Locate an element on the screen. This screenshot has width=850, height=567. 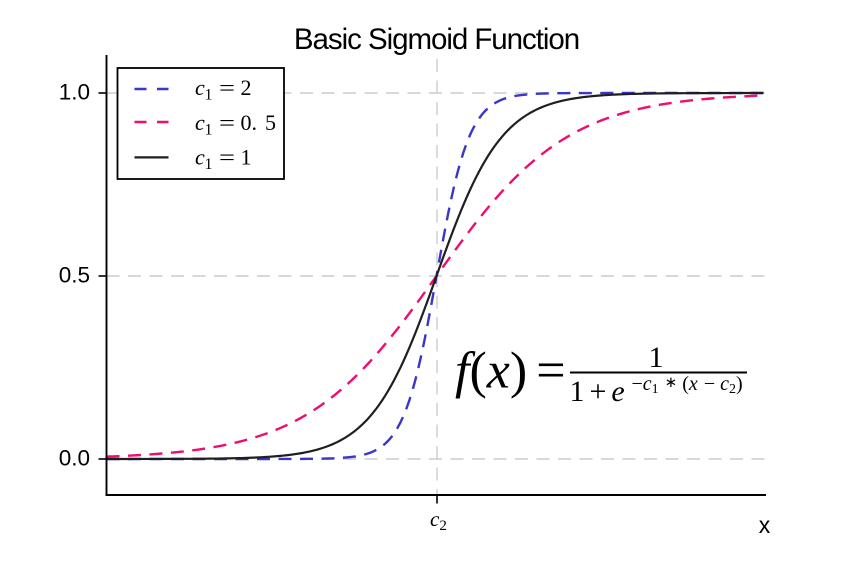
svg-text:1+e: 1 + e is located at coordinates (597, 391).